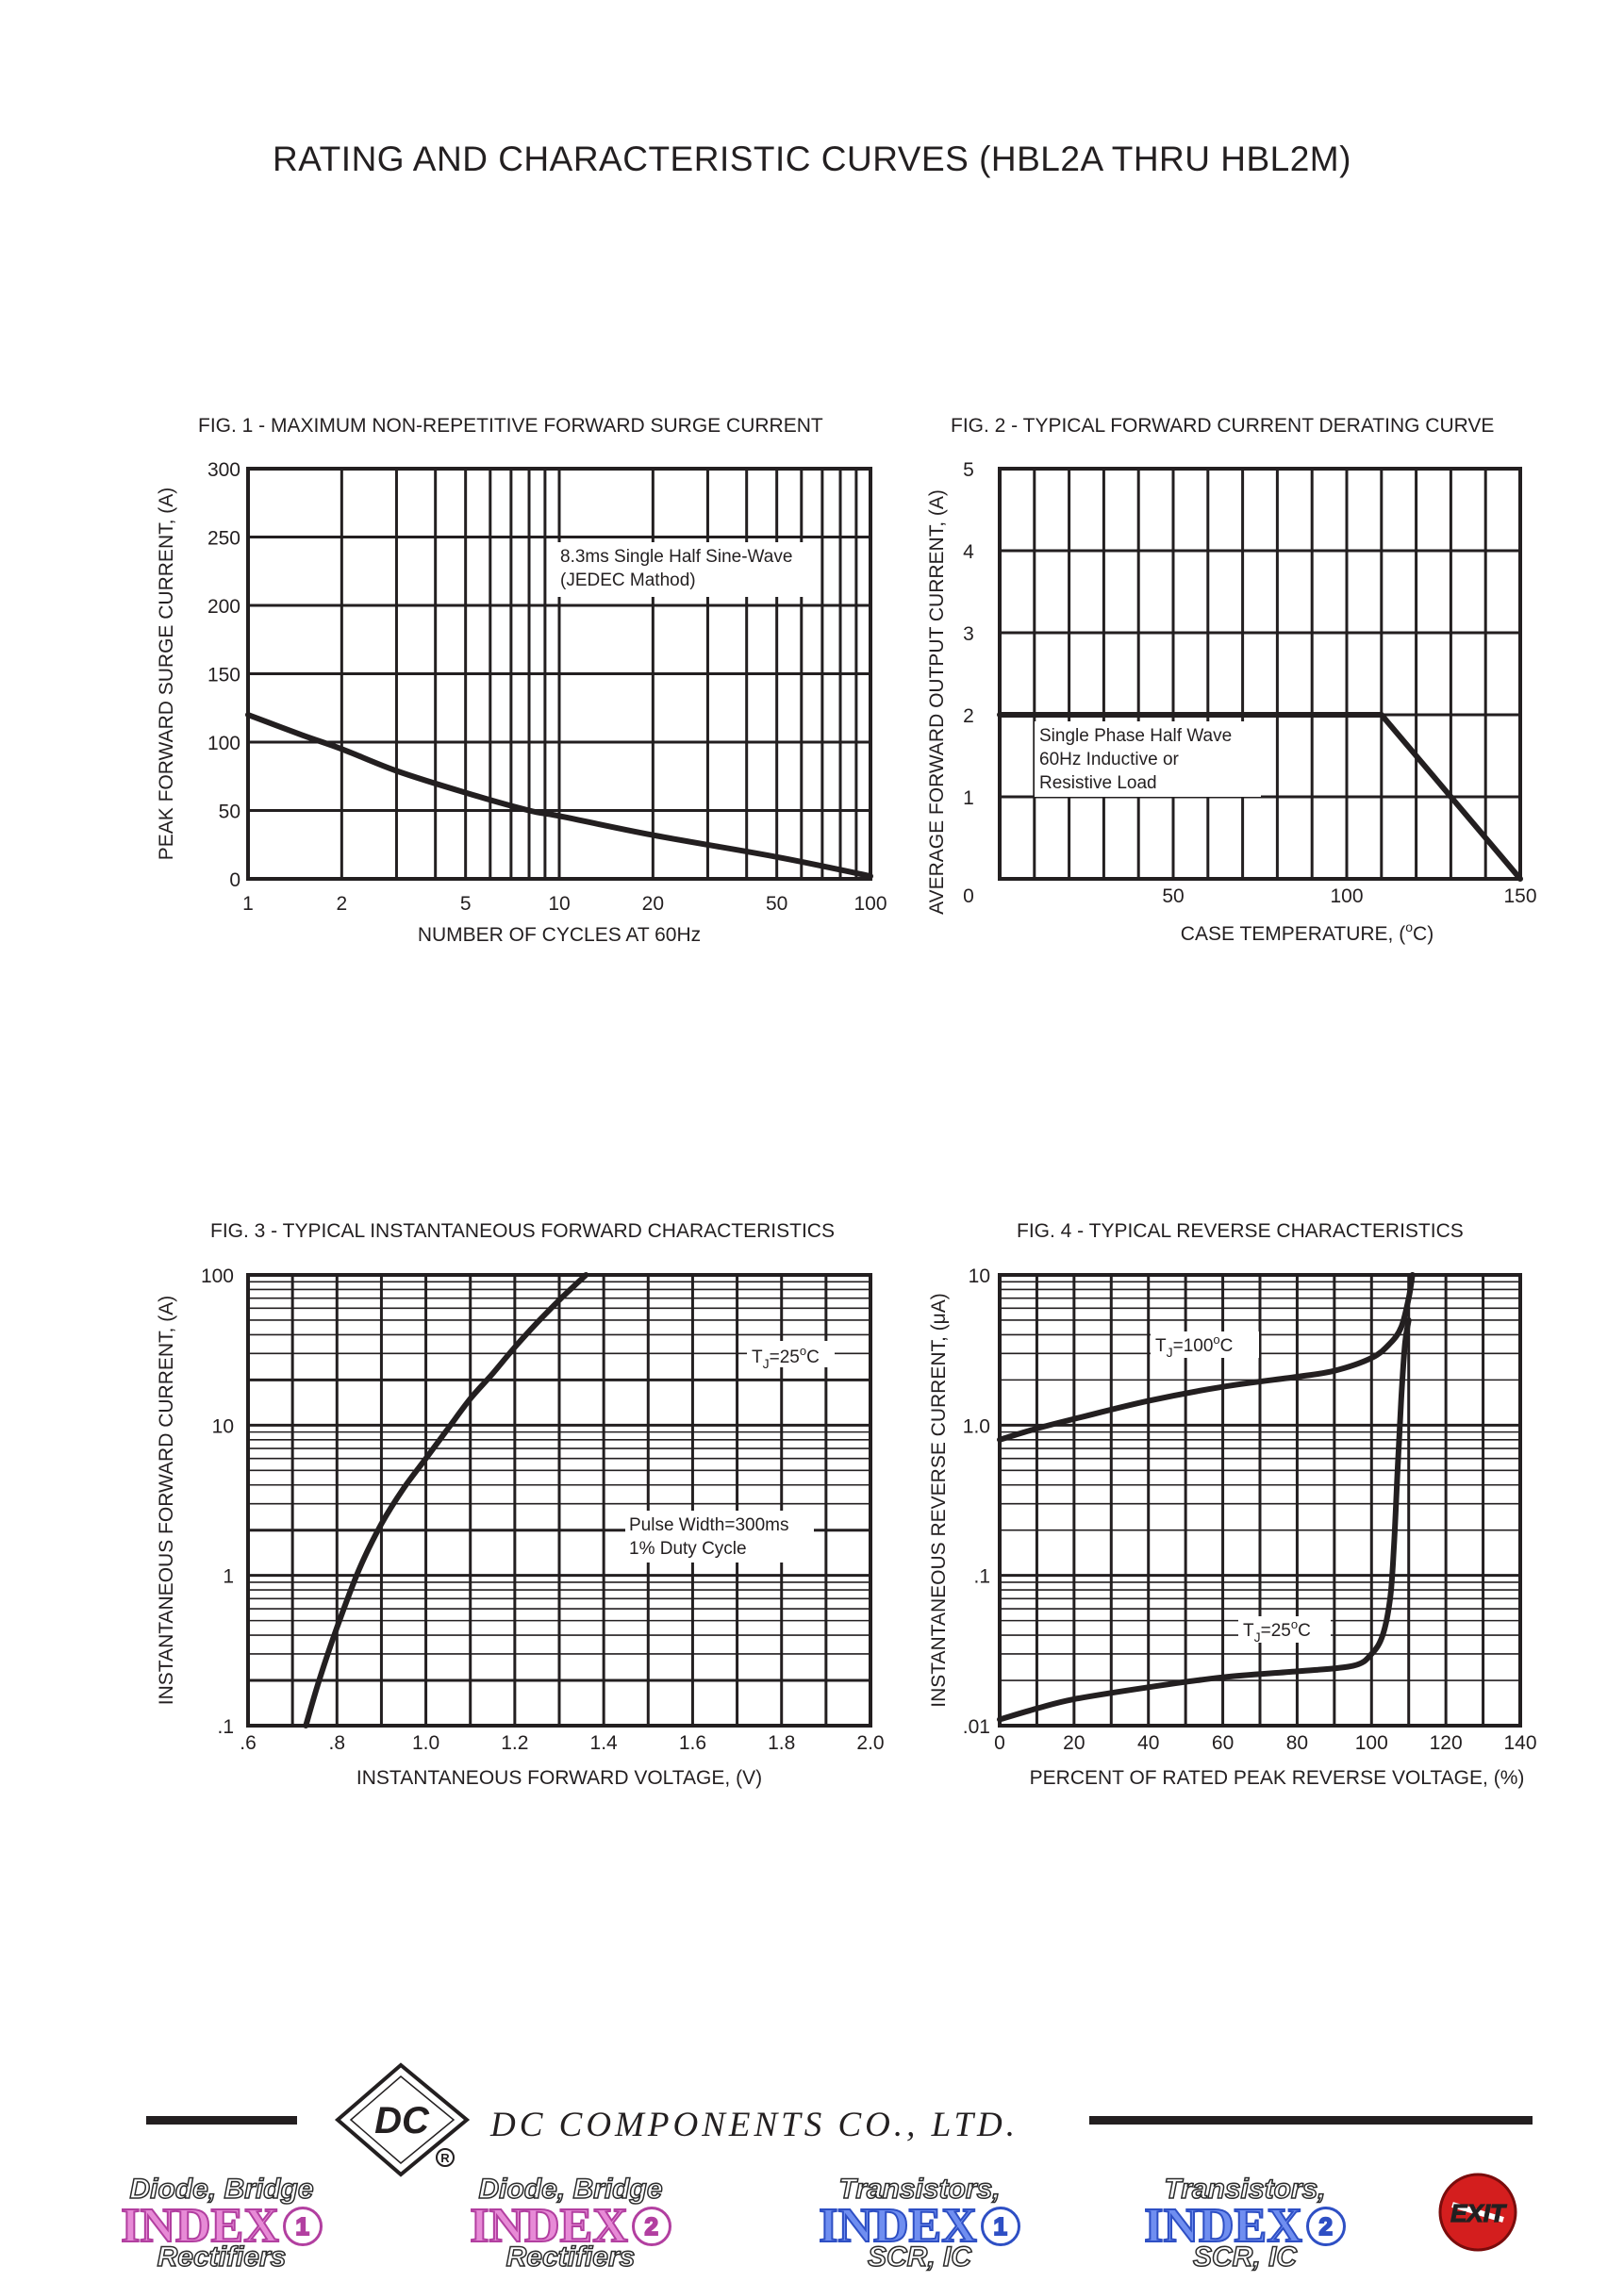 Image resolution: width=1624 pixels, height=2282 pixels. Describe the element at coordinates (781, 1743) in the screenshot. I see `x-tick-label: 1.8` at that location.